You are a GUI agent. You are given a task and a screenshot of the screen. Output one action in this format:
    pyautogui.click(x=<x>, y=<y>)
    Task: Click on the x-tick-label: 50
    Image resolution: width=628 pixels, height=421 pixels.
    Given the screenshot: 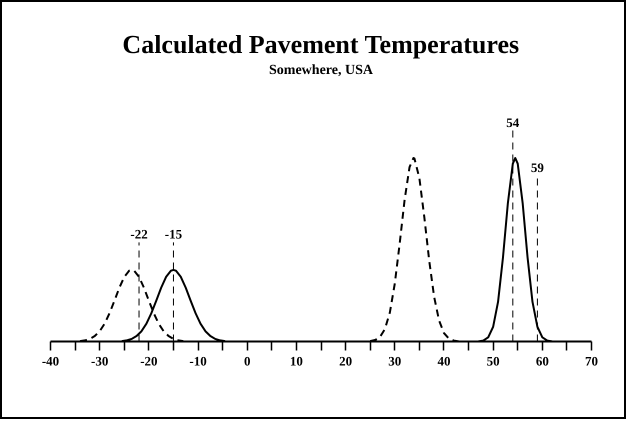 What is the action you would take?
    pyautogui.click(x=493, y=361)
    